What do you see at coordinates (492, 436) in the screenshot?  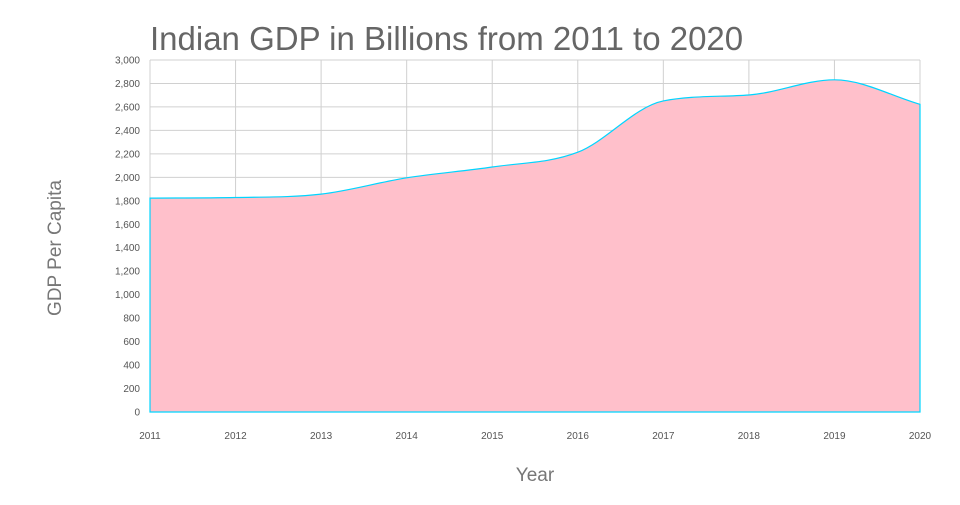 I see `x-tick-label: 2015` at bounding box center [492, 436].